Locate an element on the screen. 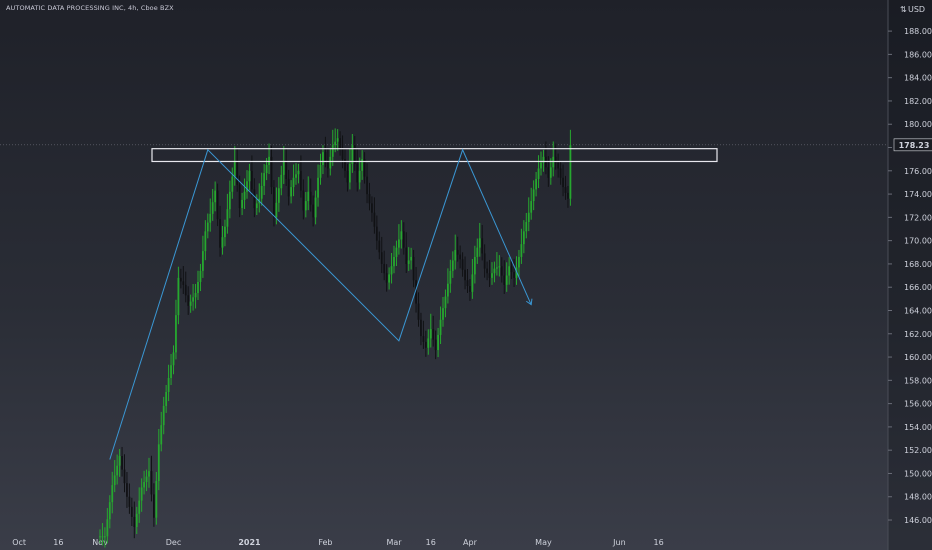  scale-toggle-icon: ⇅ is located at coordinates (903, 9).